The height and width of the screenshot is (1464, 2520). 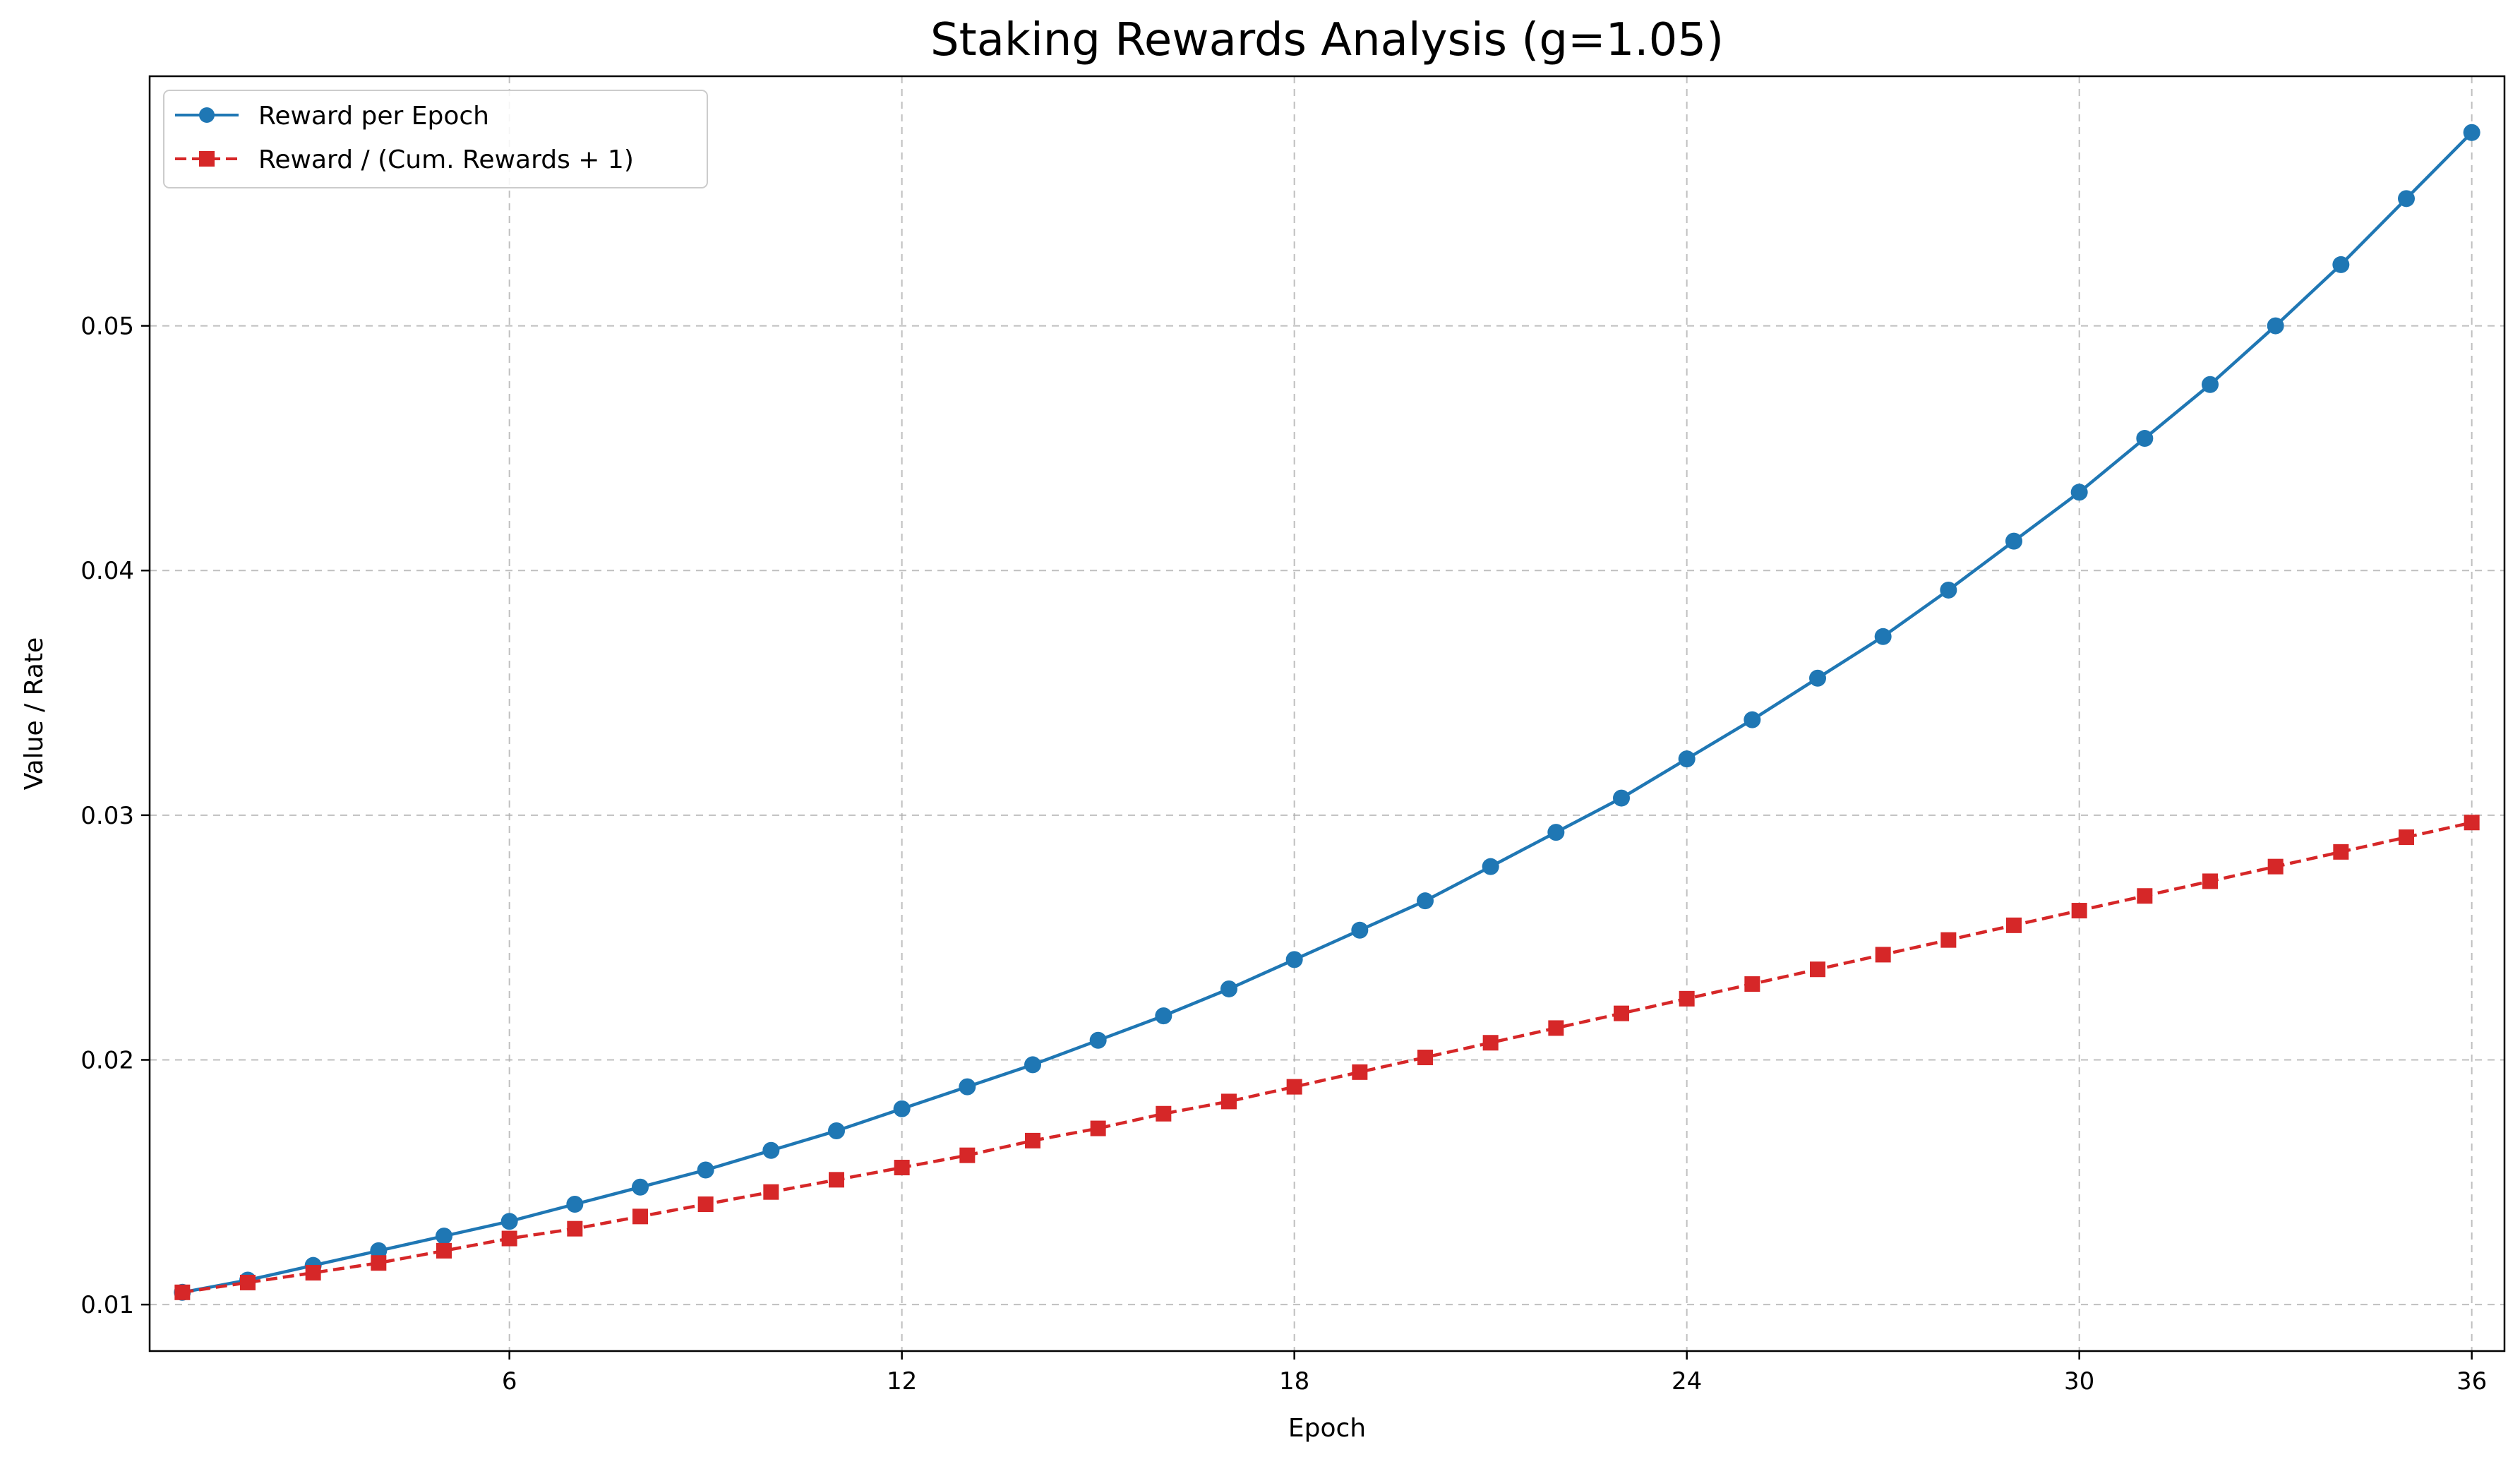 What do you see at coordinates (207, 115) in the screenshot?
I see `legend-marker-reward-per-epoch` at bounding box center [207, 115].